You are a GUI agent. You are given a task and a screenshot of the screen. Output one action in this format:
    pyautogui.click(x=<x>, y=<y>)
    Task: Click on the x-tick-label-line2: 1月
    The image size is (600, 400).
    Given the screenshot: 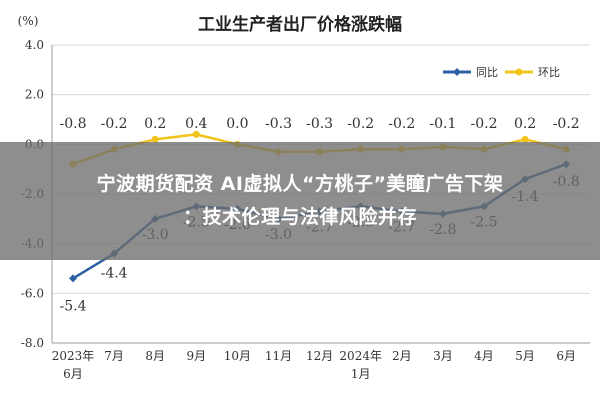 What is the action you would take?
    pyautogui.click(x=361, y=374)
    